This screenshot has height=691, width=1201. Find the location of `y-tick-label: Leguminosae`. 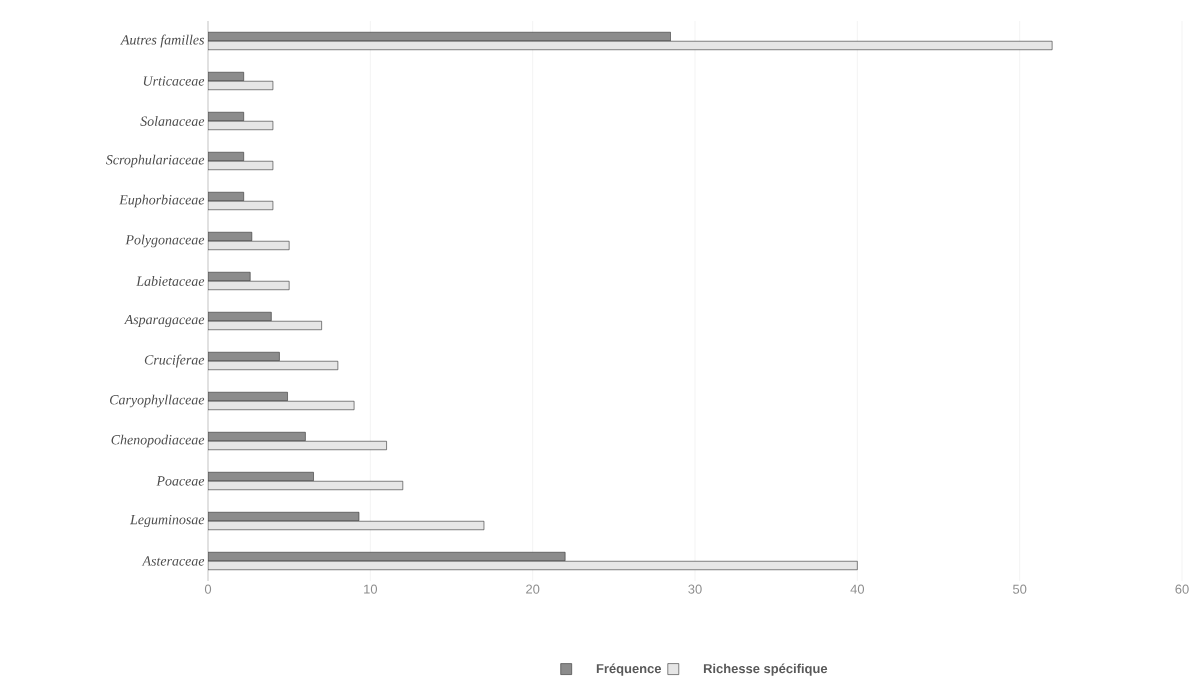

y-tick-label: Leguminosae is located at coordinates (167, 521).